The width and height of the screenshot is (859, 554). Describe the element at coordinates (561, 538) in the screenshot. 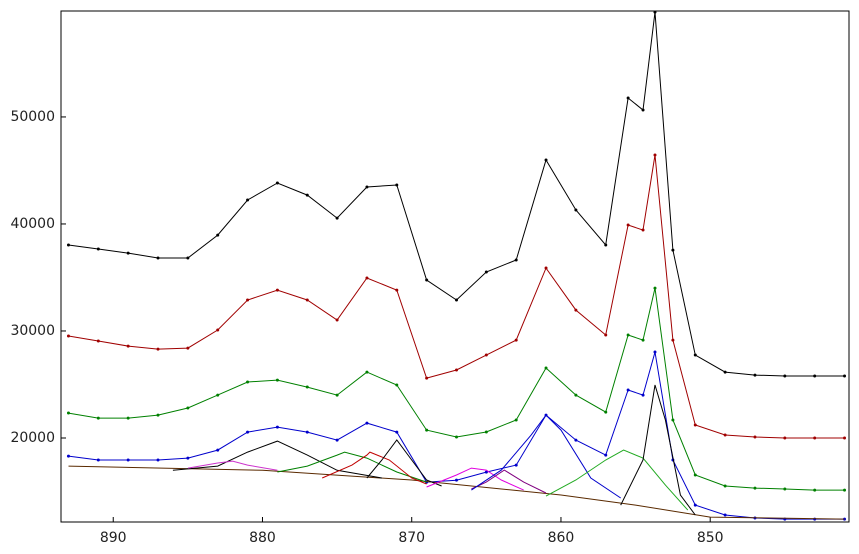

I see `x-tick-label: 860` at that location.